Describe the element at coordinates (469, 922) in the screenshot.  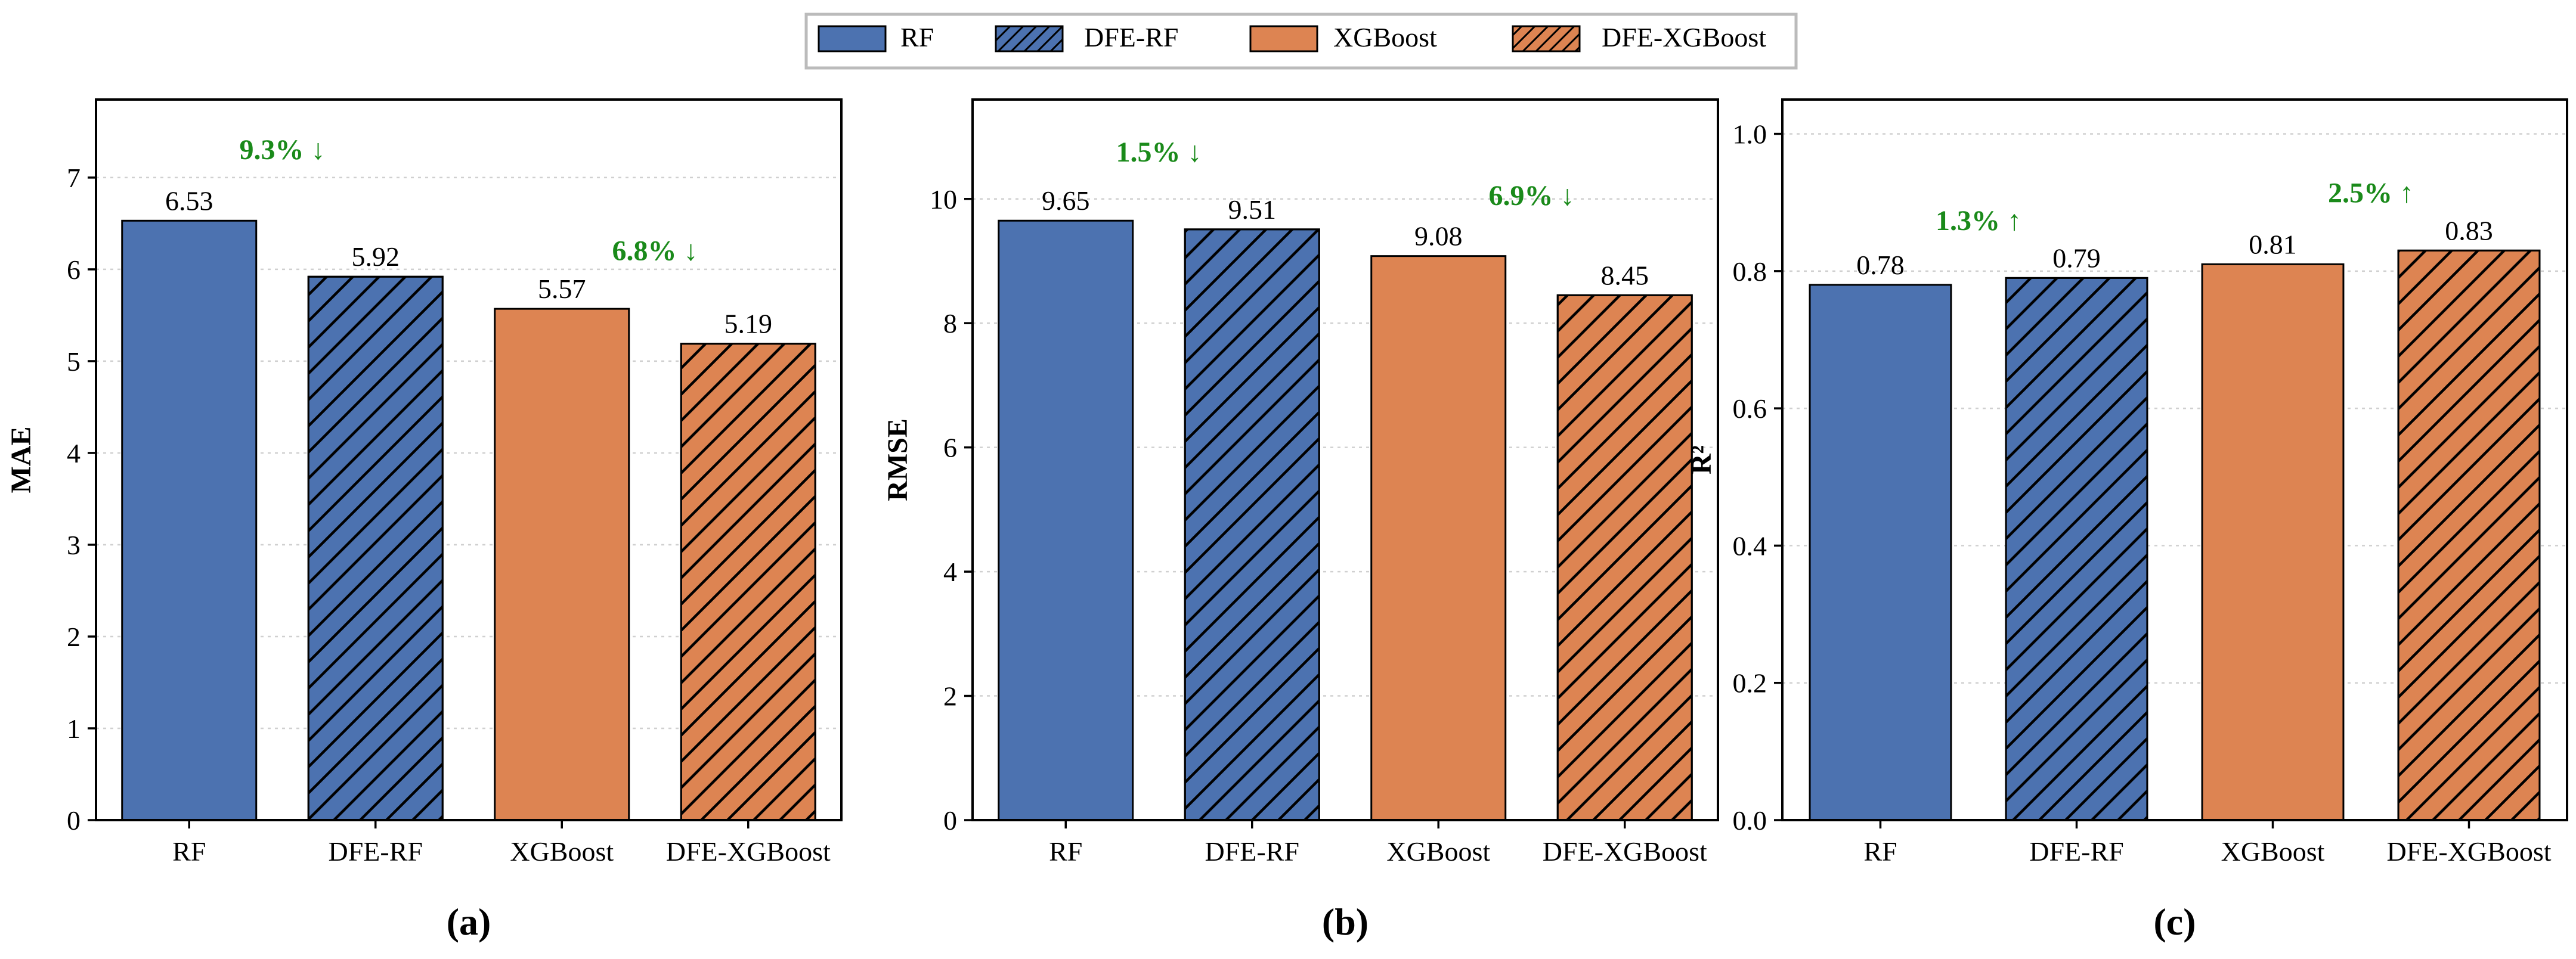
I see `panel-label: (a)` at that location.